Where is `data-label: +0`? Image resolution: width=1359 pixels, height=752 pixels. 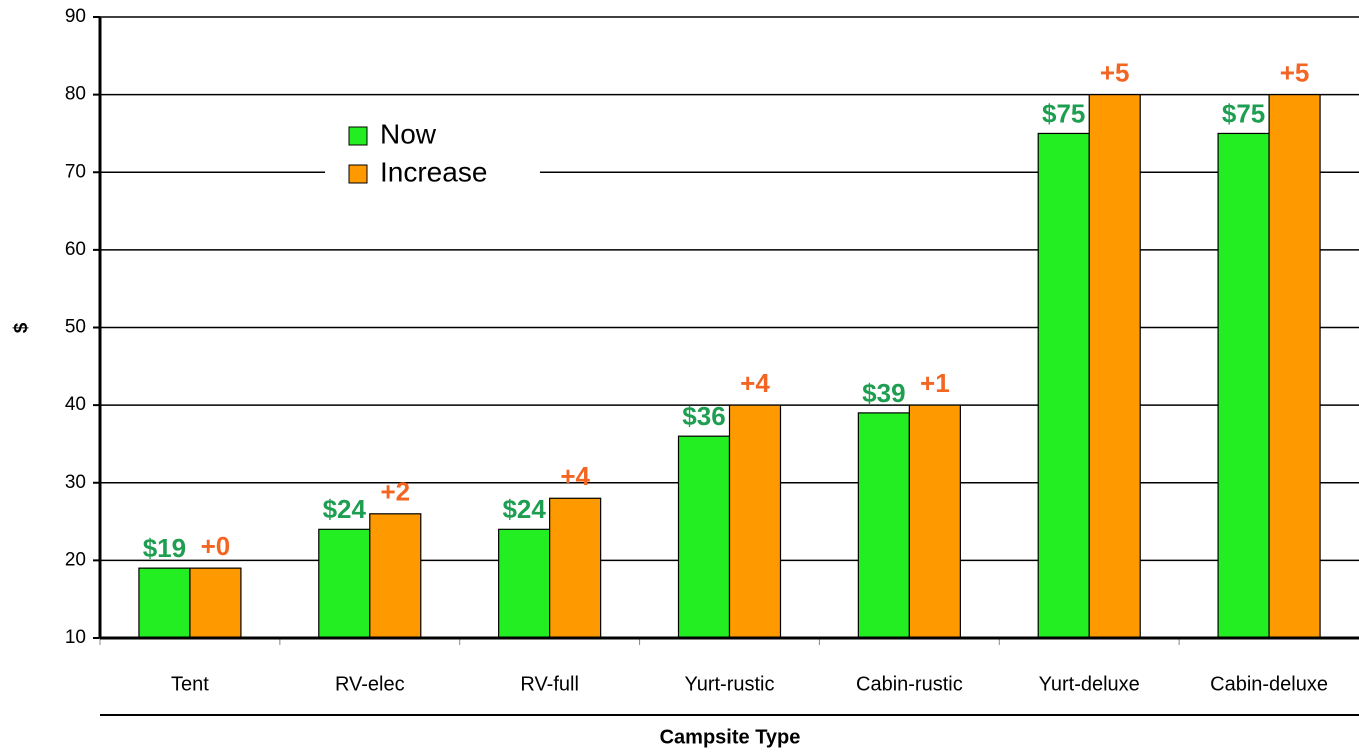 data-label: +0 is located at coordinates (216, 546).